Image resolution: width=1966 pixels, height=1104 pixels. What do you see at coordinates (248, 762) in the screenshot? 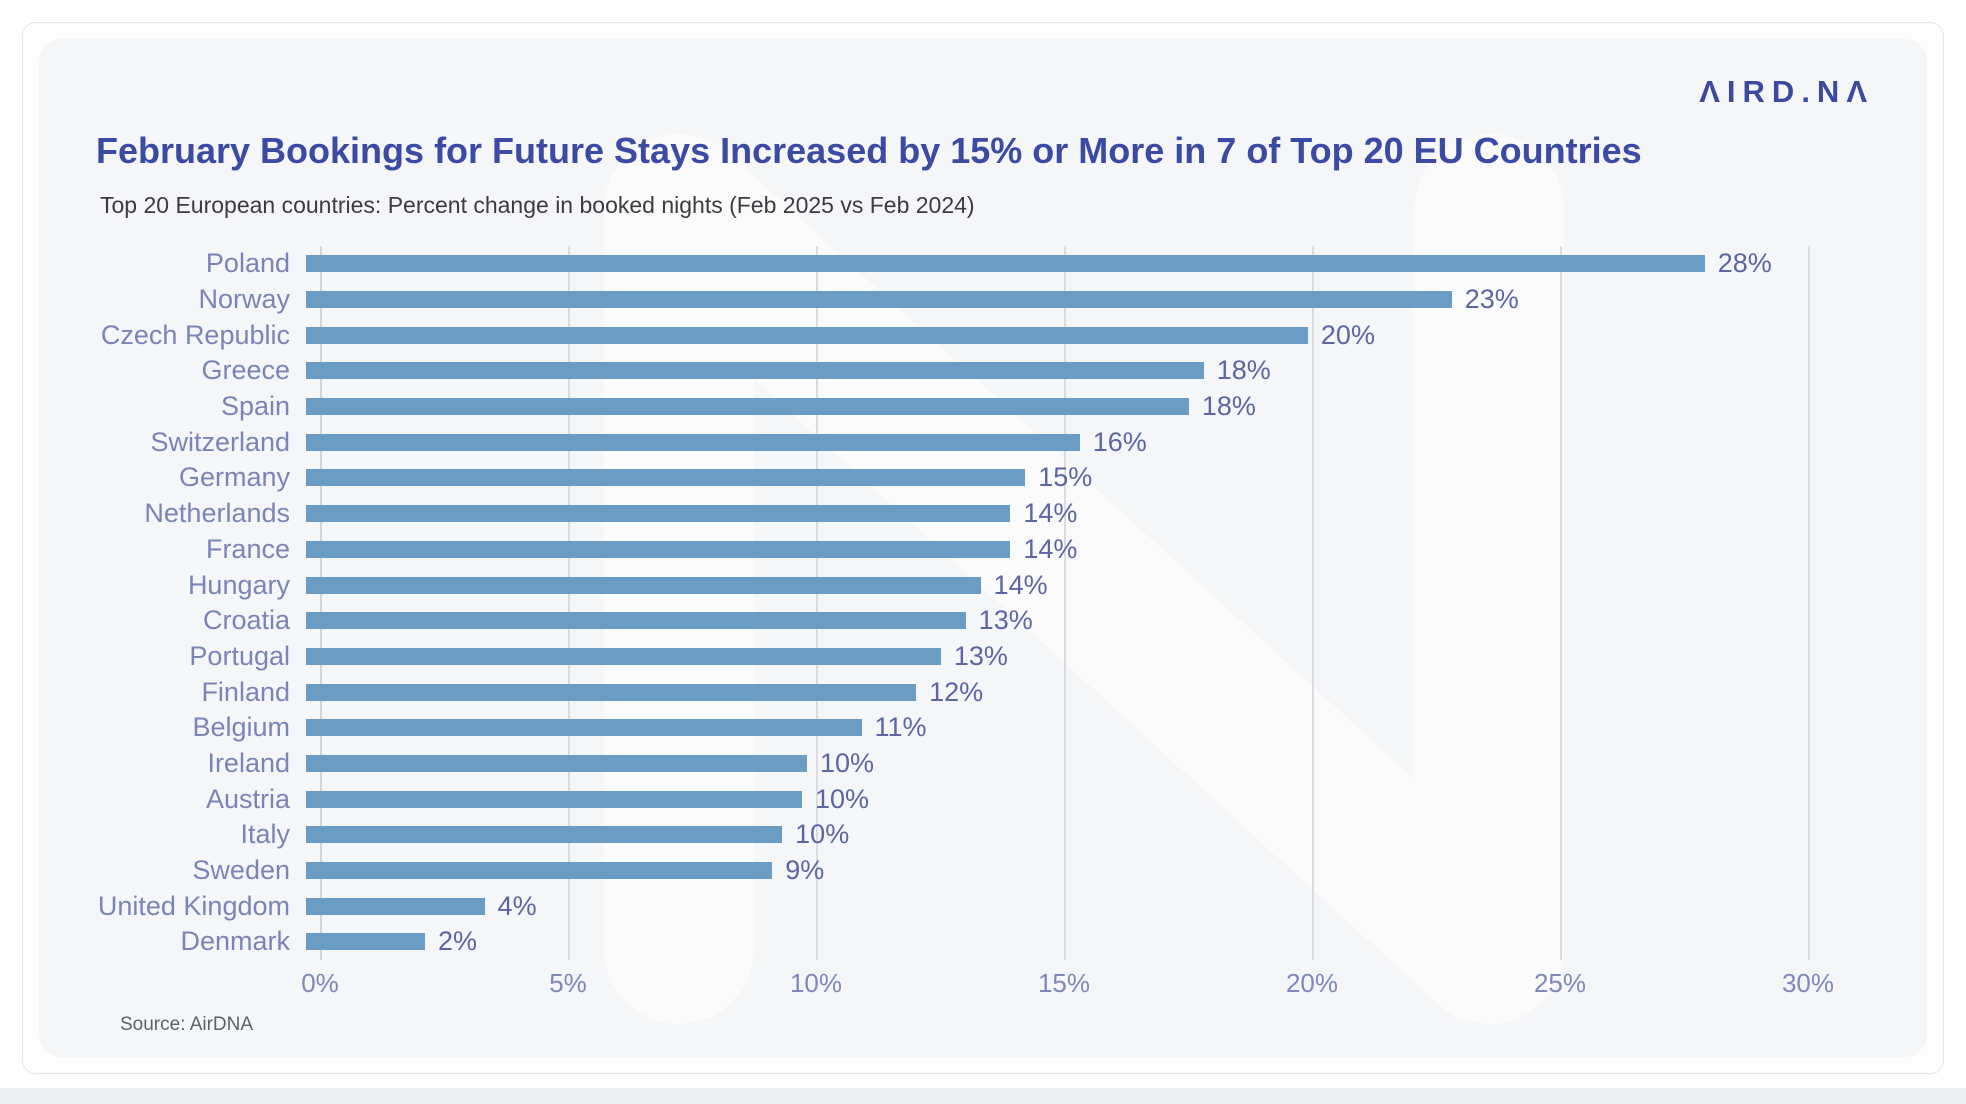
I see `country-label: Ireland` at bounding box center [248, 762].